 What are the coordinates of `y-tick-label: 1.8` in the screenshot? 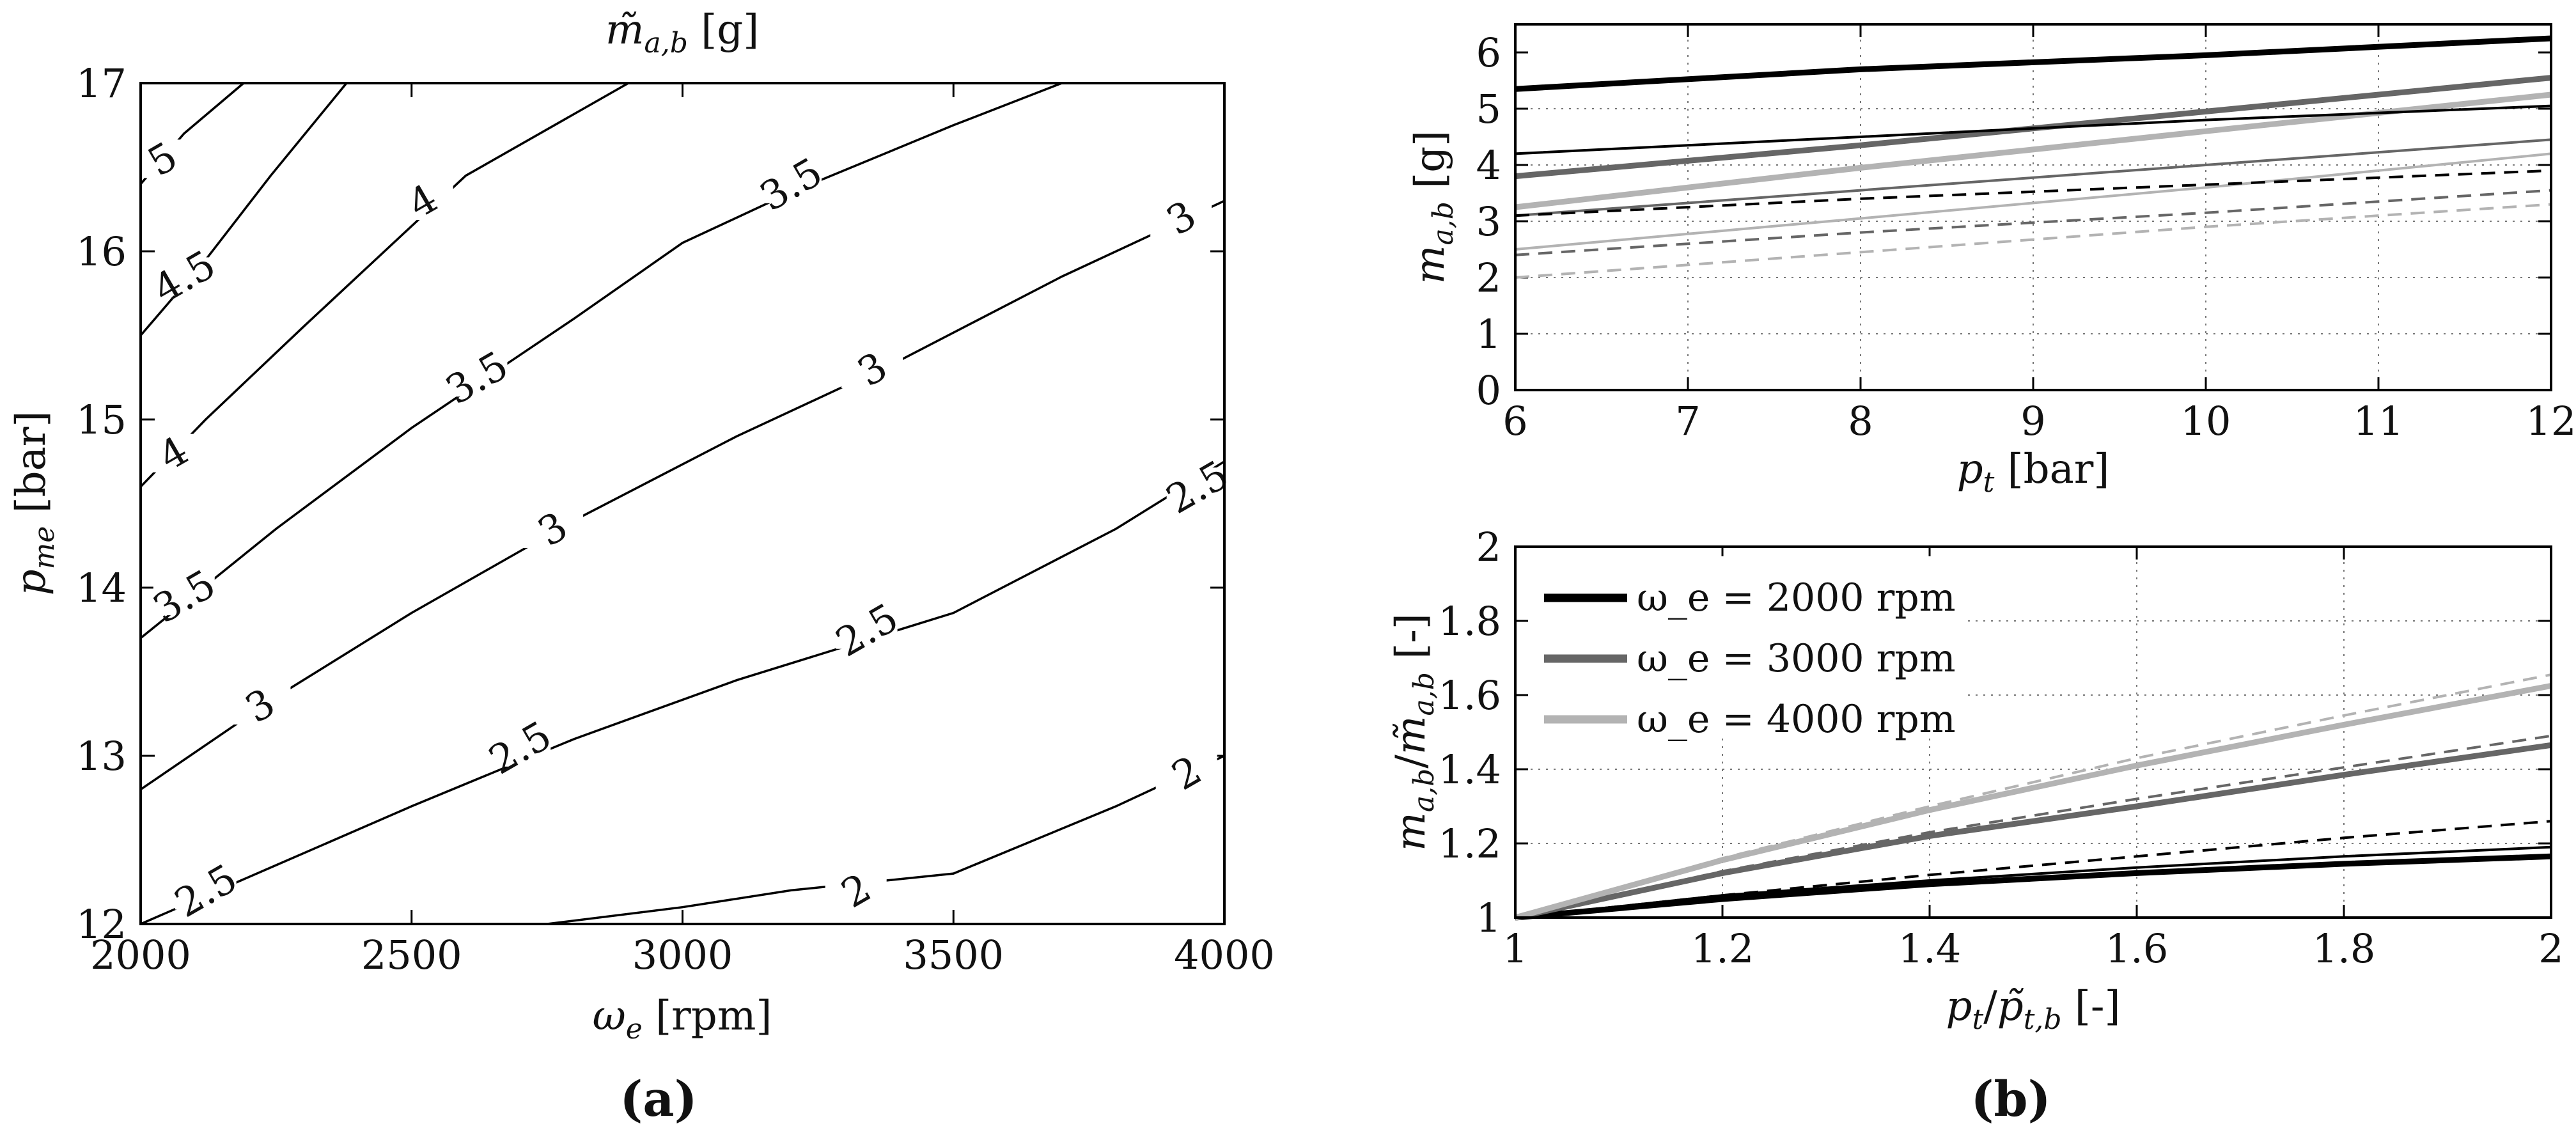 It's located at (1469, 621).